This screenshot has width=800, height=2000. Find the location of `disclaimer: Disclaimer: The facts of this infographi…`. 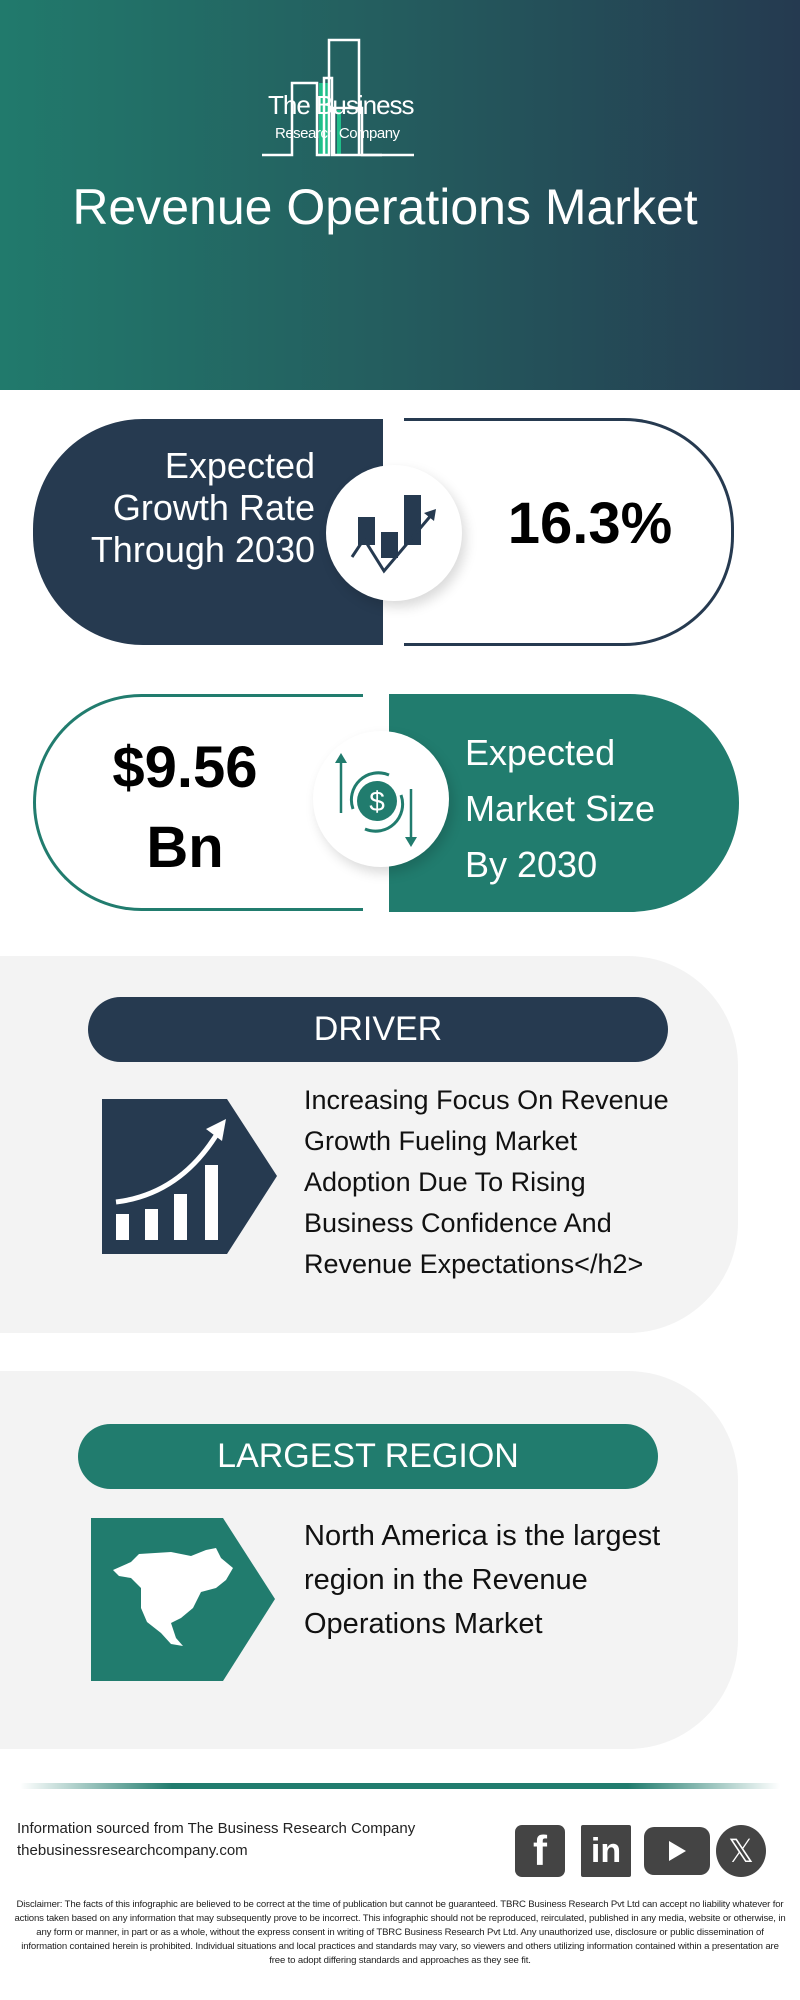

disclaimer: Disclaimer: The facts of this infographi… is located at coordinates (400, 1932).